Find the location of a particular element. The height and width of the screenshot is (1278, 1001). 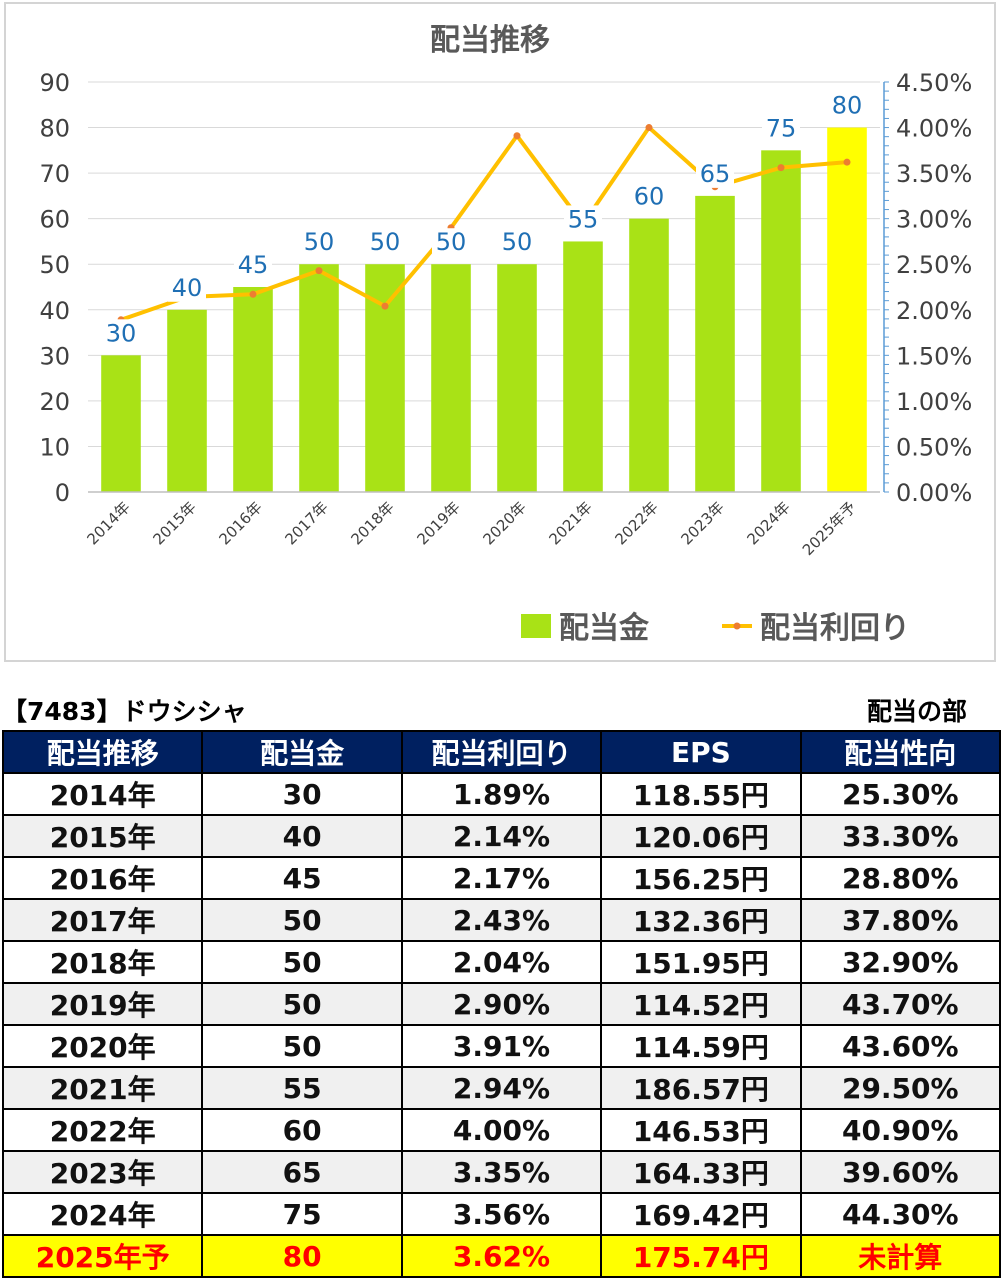

x-tick-label: 2020年 is located at coordinates (504, 523).